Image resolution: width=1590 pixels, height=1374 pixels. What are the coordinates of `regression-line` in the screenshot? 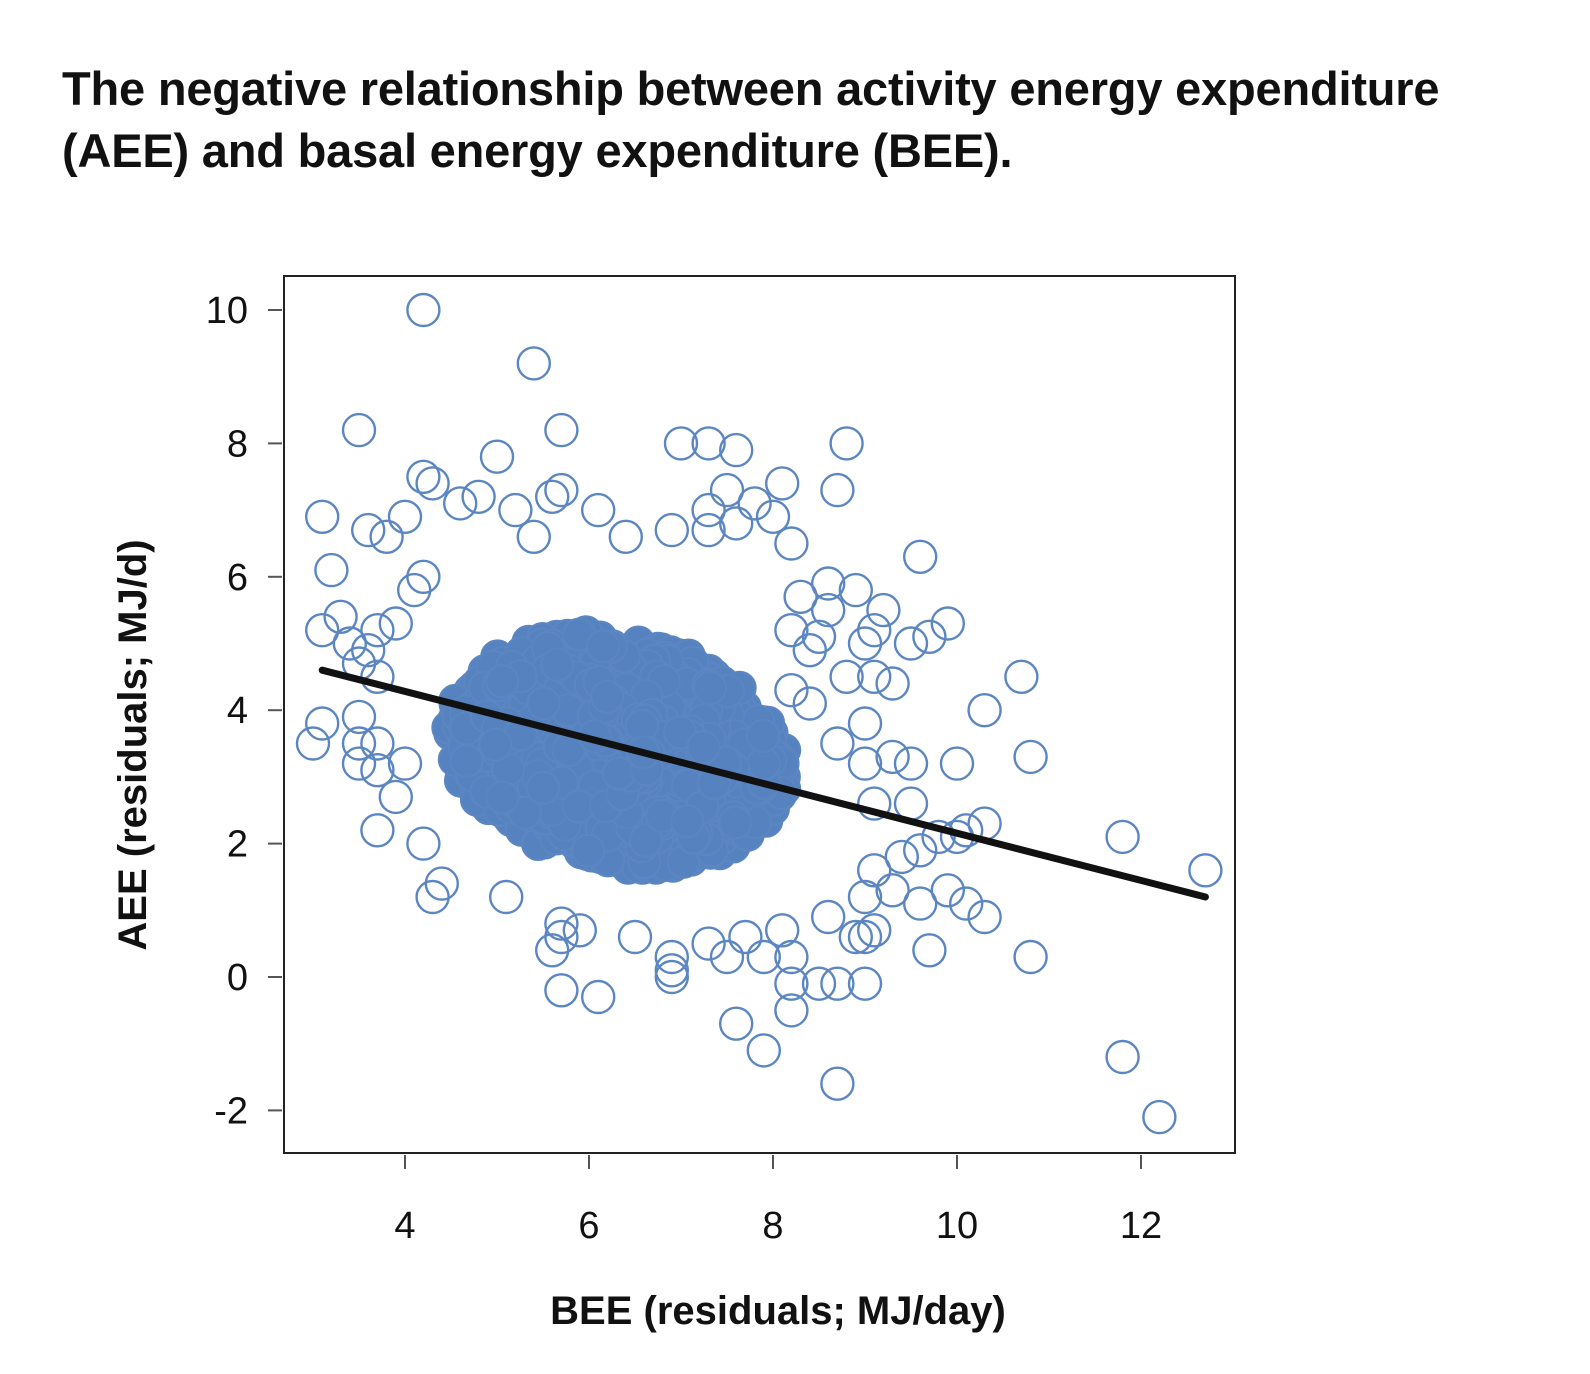 It's located at (763, 783).